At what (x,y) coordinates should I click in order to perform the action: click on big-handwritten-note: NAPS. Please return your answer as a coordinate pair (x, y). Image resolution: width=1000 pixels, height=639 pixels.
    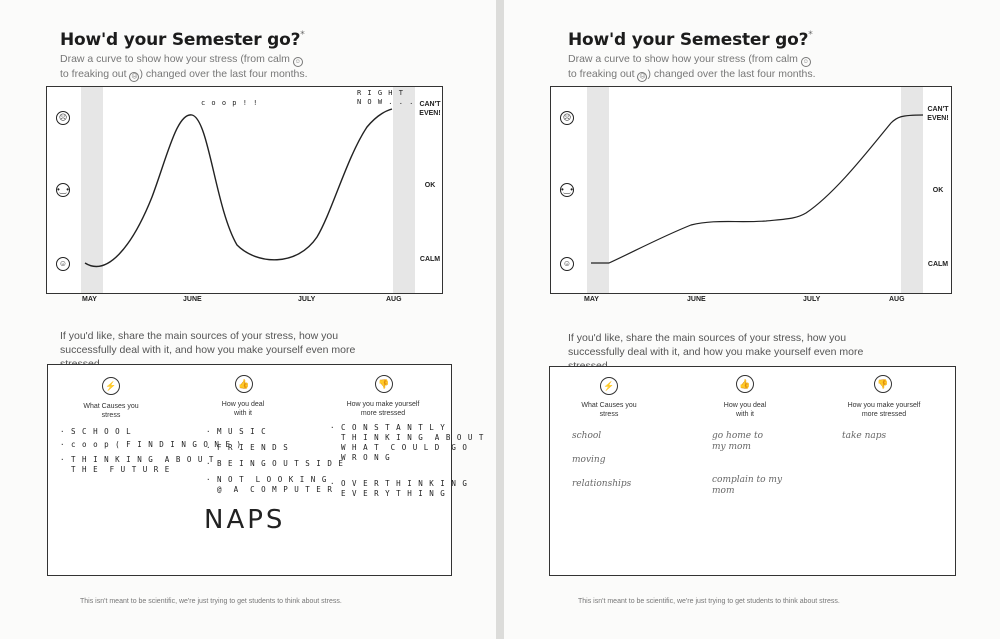
    Looking at the image, I should click on (245, 520).